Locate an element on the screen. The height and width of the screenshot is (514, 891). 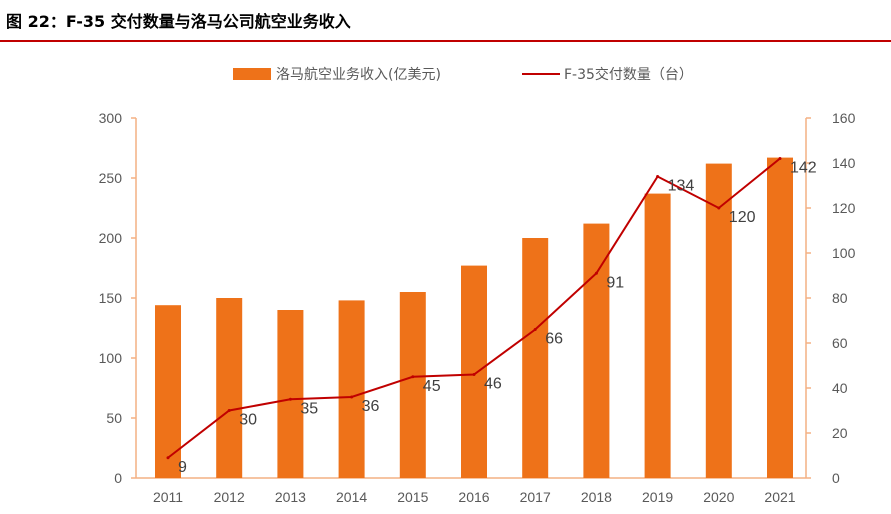
data-label-2019: 134 is located at coordinates (681, 186).